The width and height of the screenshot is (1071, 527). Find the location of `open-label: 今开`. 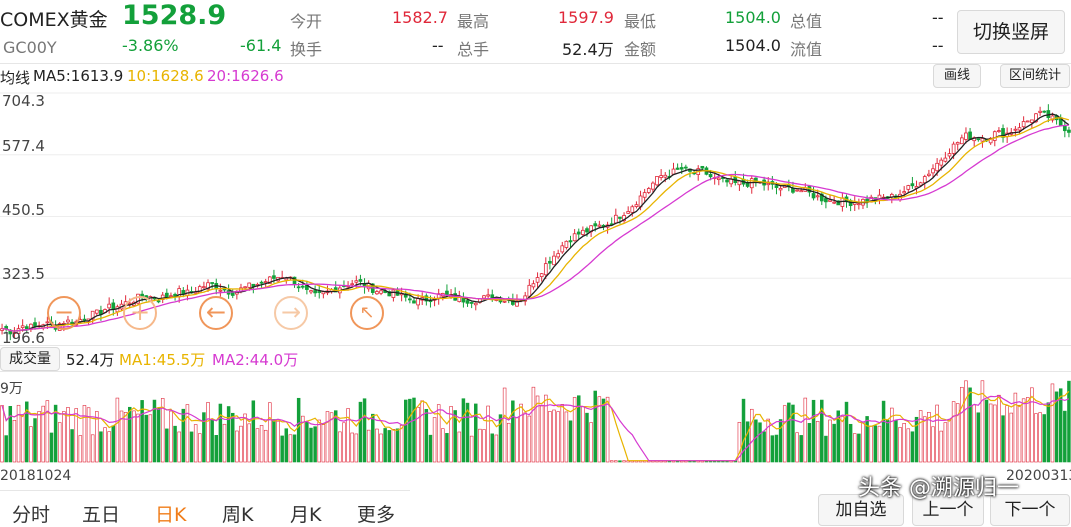

open-label: 今开 is located at coordinates (306, 21).